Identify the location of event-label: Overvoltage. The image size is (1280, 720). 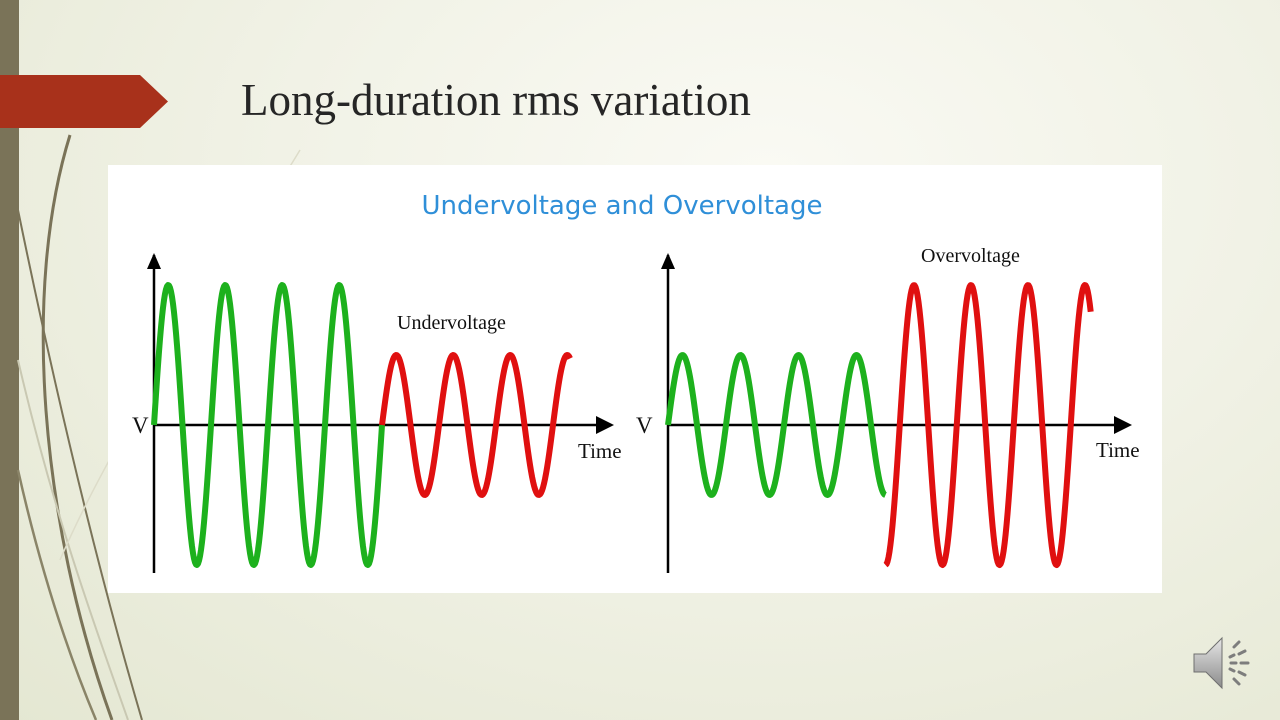
(970, 256).